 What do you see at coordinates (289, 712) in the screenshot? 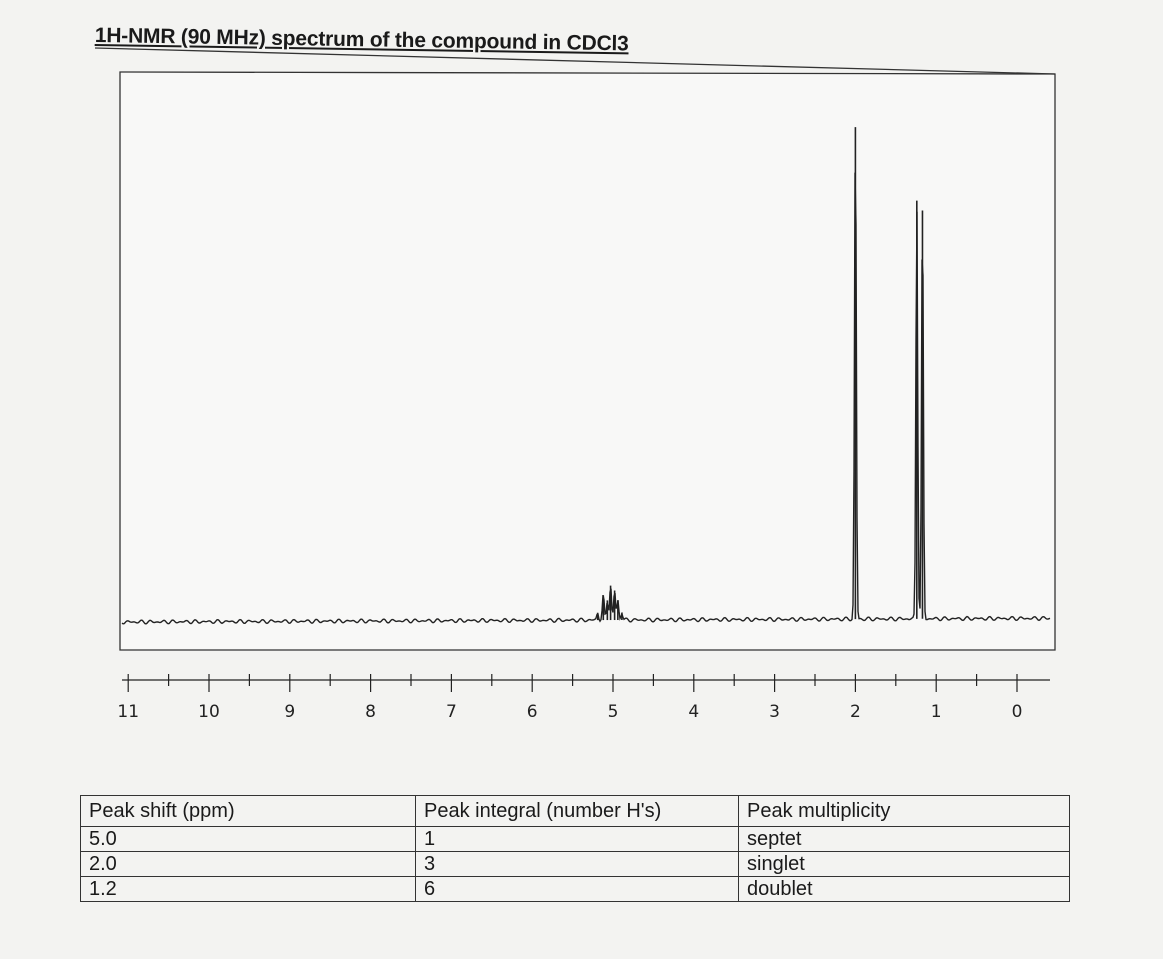
I see `x-tick-label: 9` at bounding box center [289, 712].